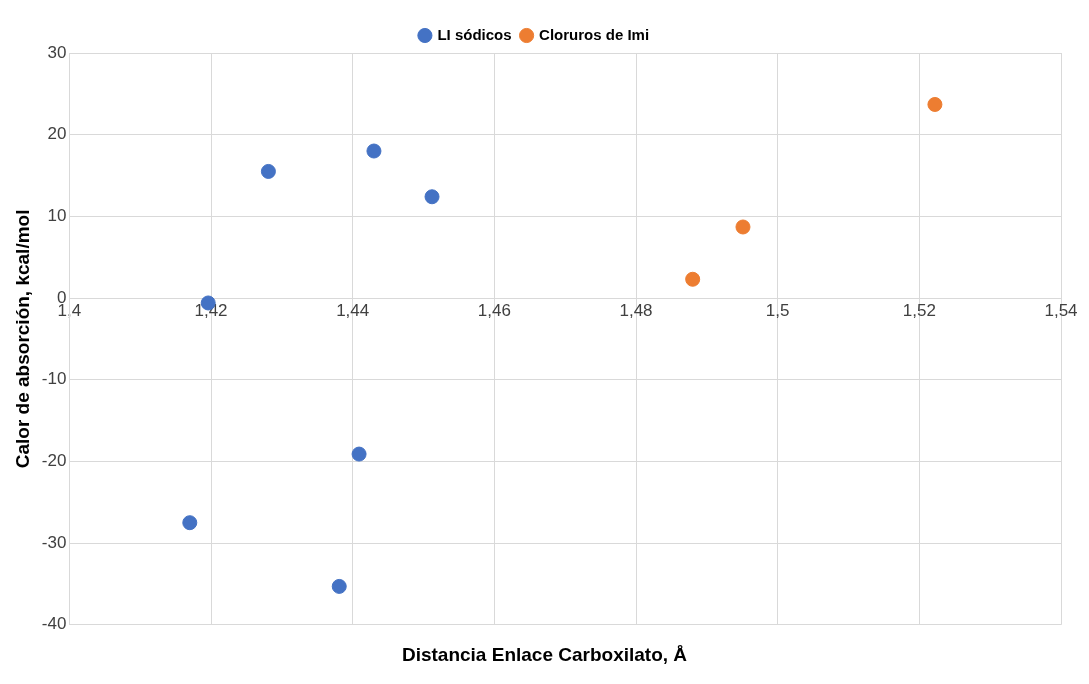 This screenshot has height=684, width=1089. Describe the element at coordinates (494, 310) in the screenshot. I see `x-tick-label: 1,46` at that location.